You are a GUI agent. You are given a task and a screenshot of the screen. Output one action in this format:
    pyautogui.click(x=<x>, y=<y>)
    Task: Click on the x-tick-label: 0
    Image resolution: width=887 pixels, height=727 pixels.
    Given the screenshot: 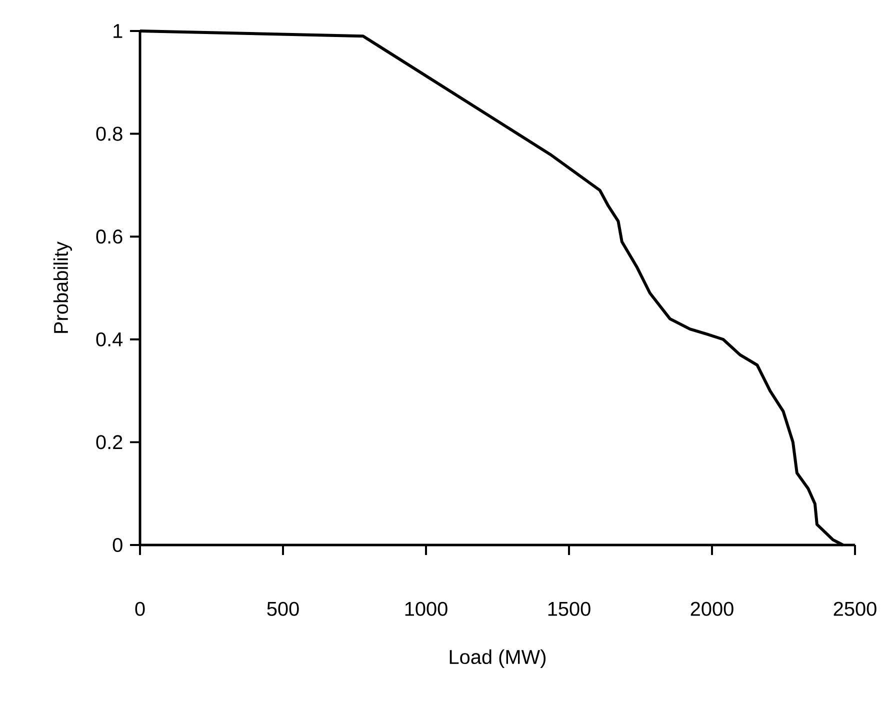 What is the action you would take?
    pyautogui.click(x=140, y=609)
    